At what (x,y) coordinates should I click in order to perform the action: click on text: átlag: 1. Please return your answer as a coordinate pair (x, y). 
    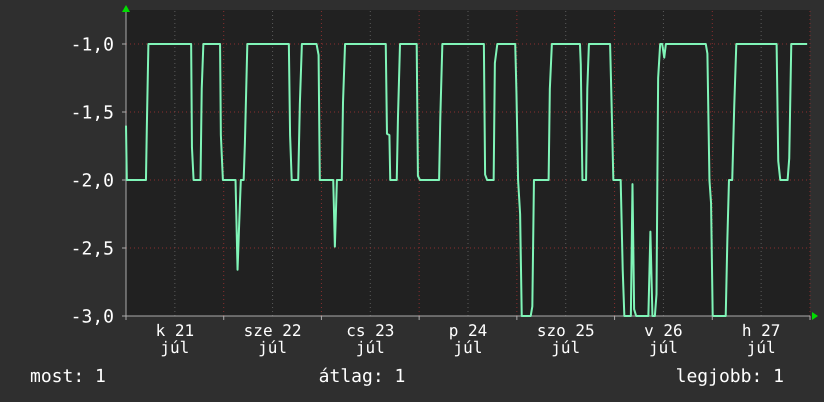
    Looking at the image, I should click on (362, 376).